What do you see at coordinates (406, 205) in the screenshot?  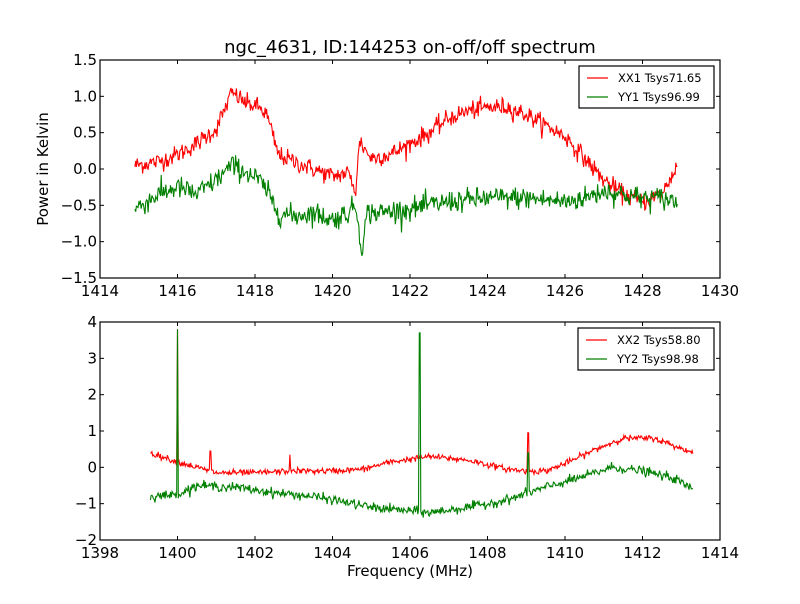 I see `series-line-yy1` at bounding box center [406, 205].